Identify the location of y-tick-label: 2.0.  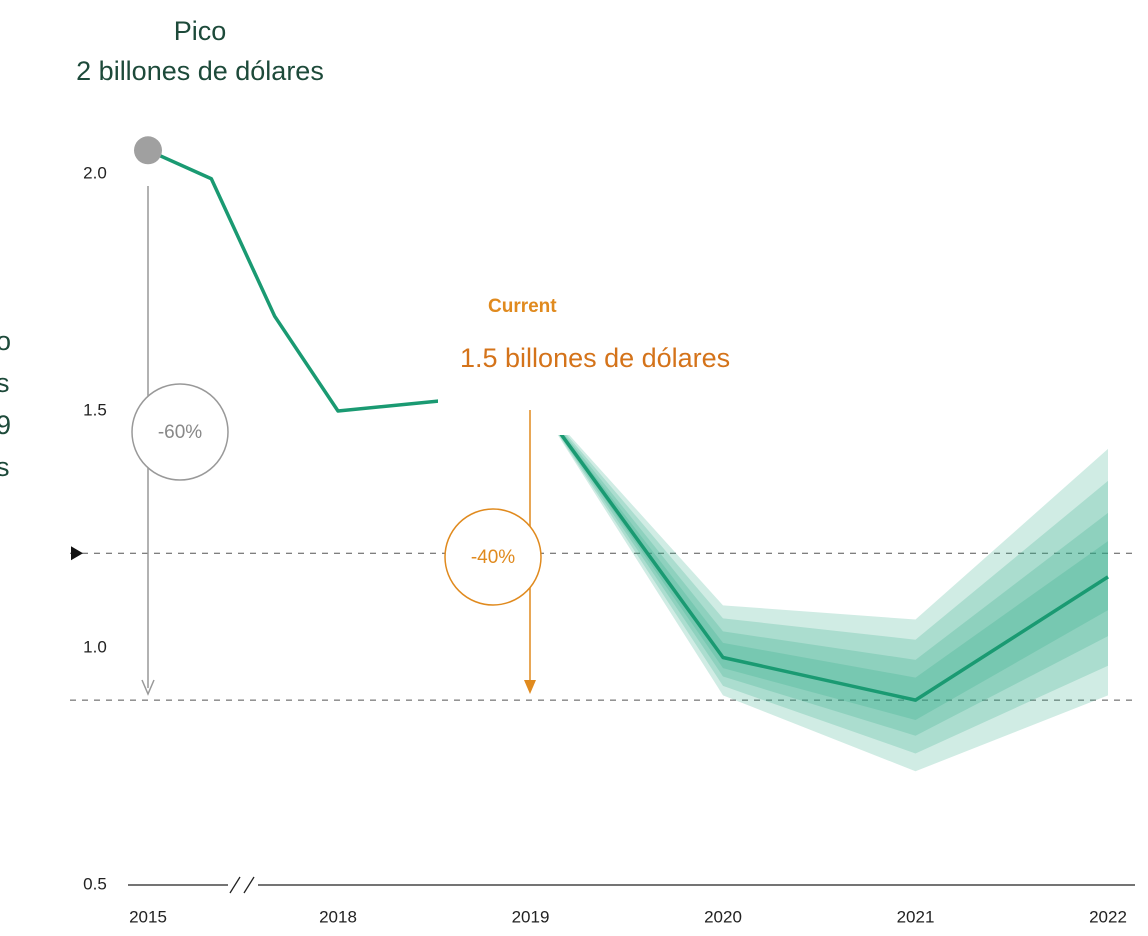
(95, 172).